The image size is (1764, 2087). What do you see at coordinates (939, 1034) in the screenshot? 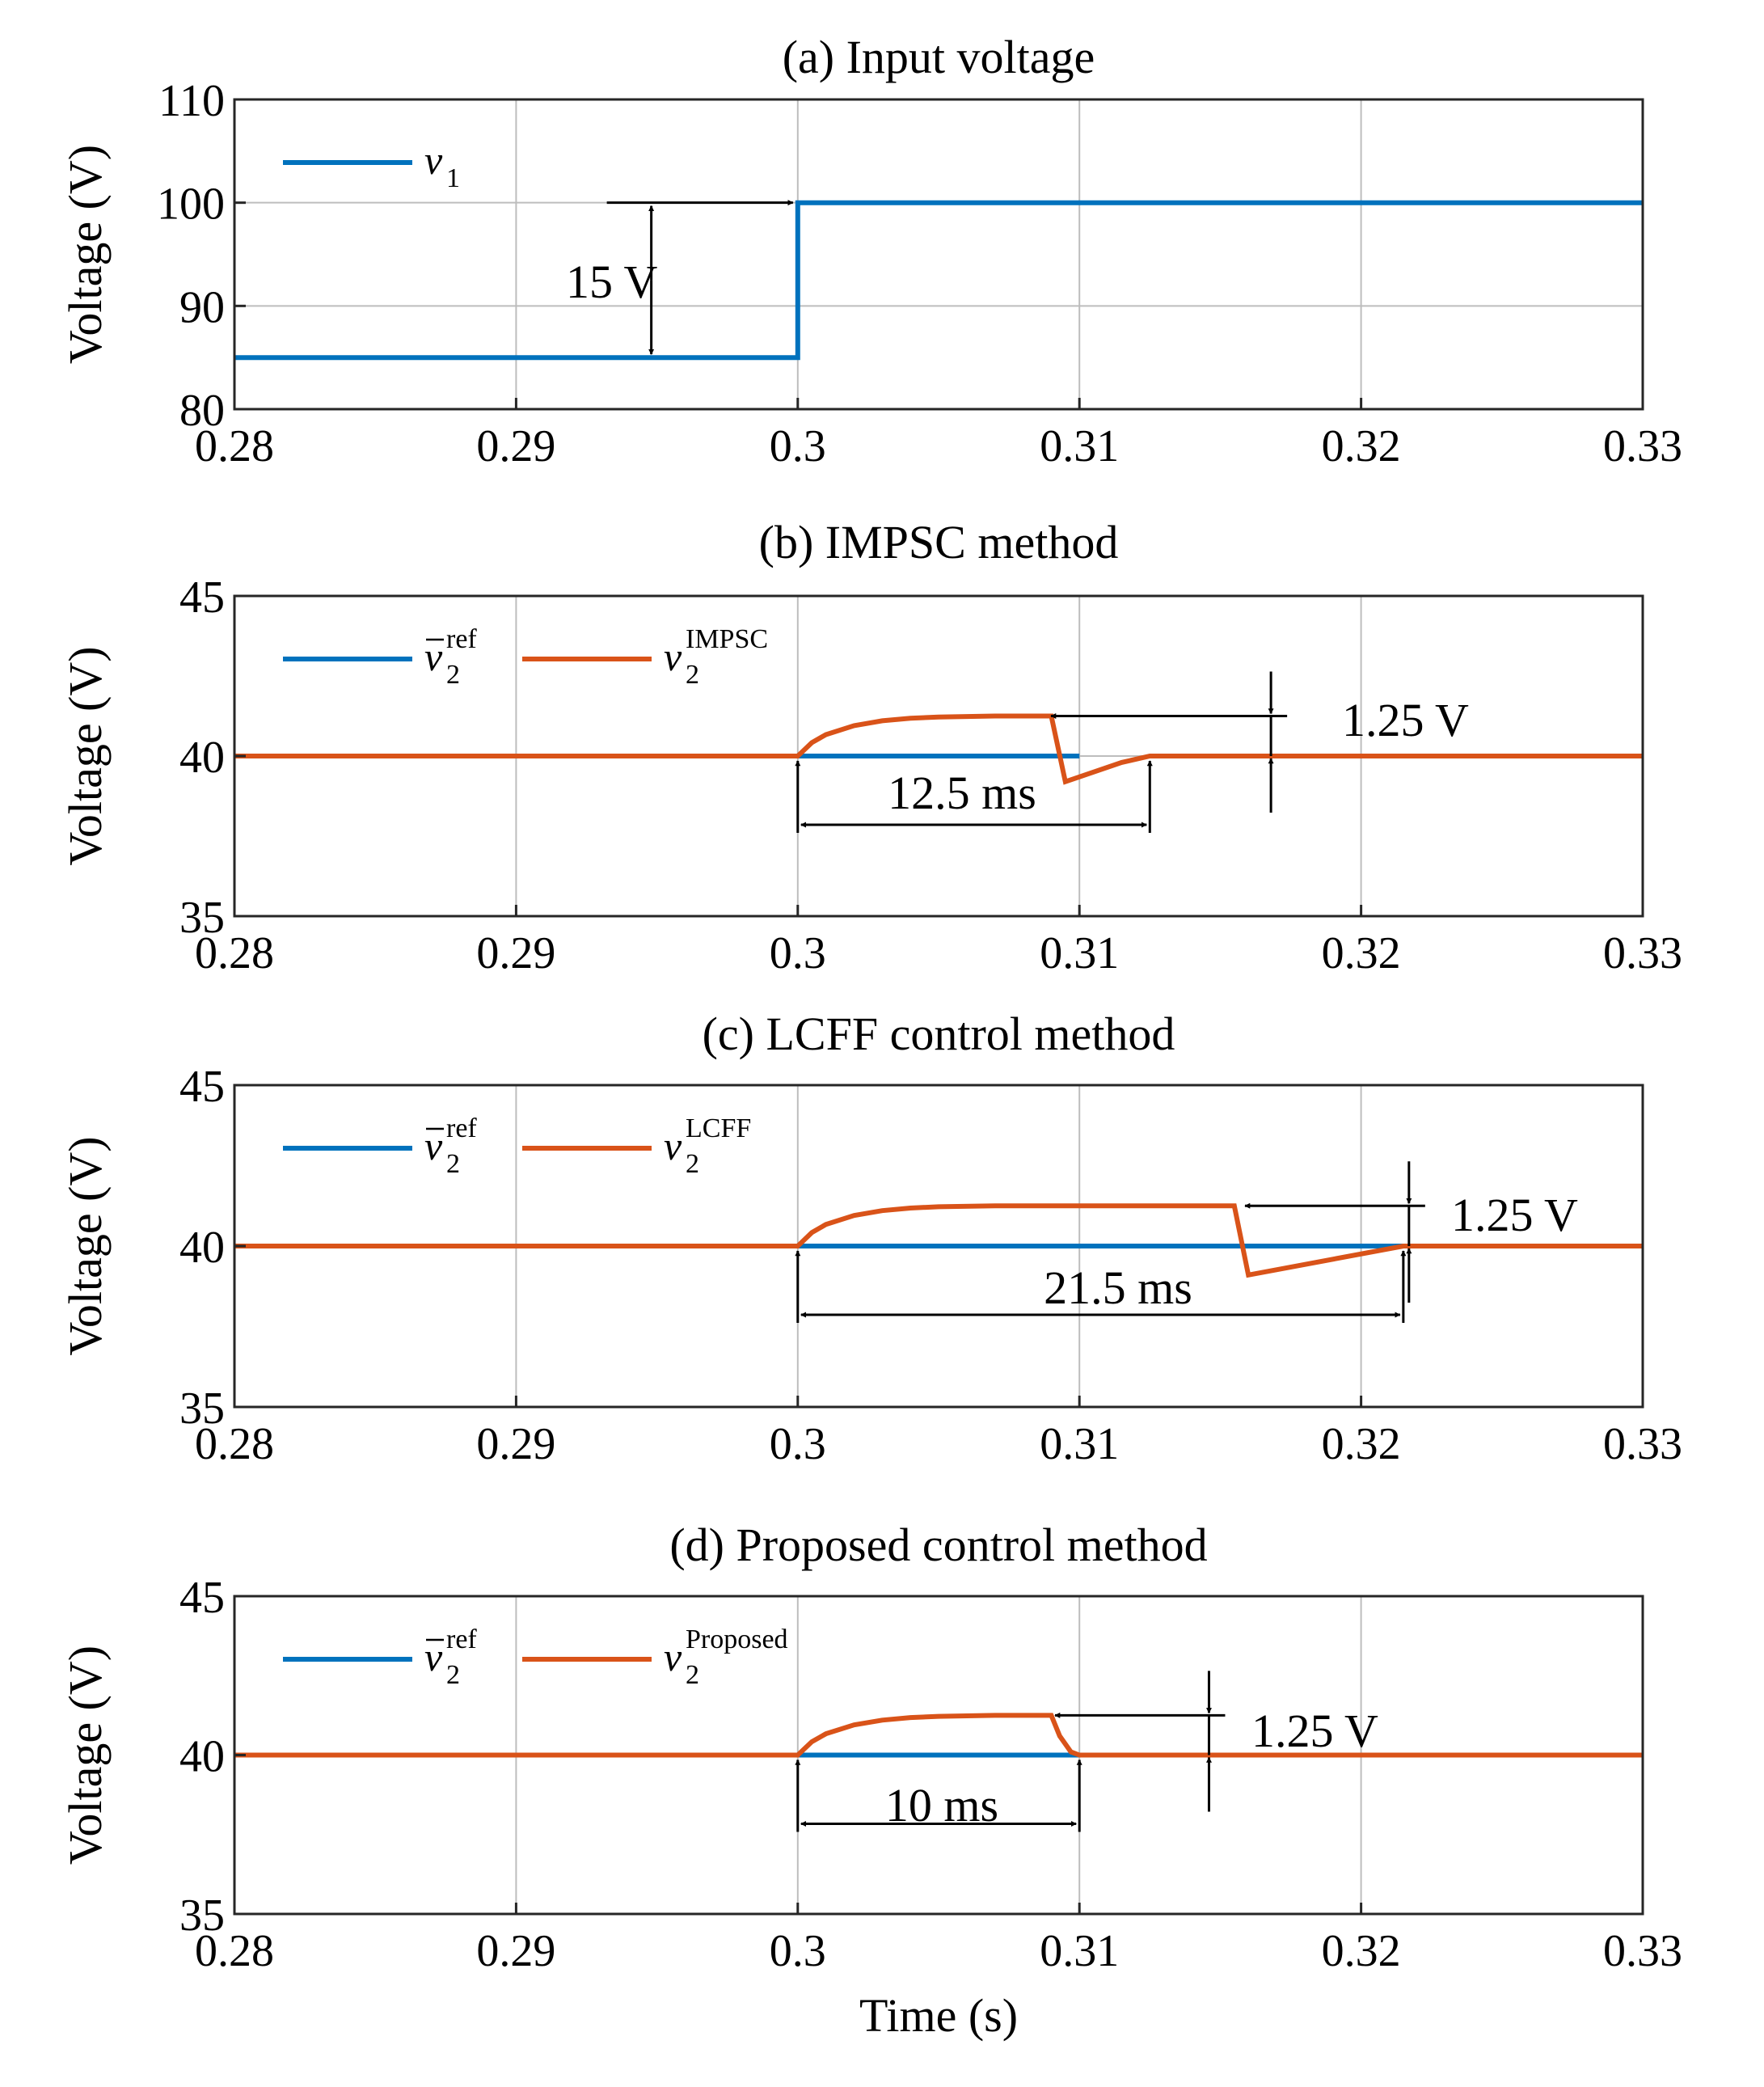
I see `chart-title: (c) LCFF control method` at bounding box center [939, 1034].